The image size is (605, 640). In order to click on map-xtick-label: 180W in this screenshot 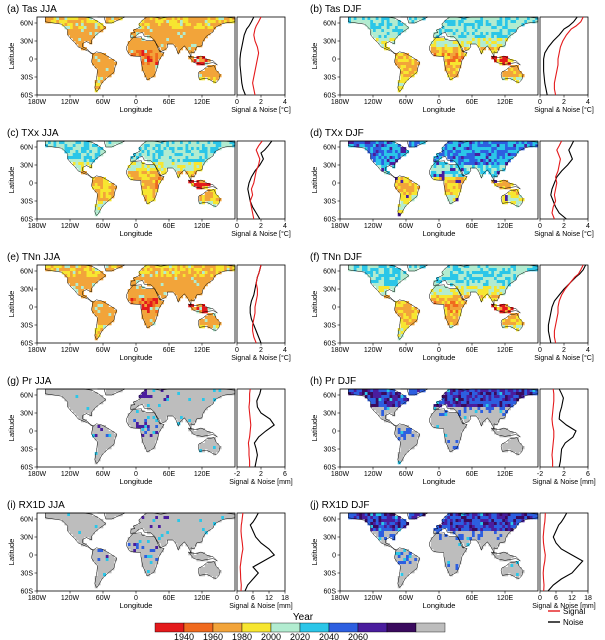, I will do `click(340, 102)`.